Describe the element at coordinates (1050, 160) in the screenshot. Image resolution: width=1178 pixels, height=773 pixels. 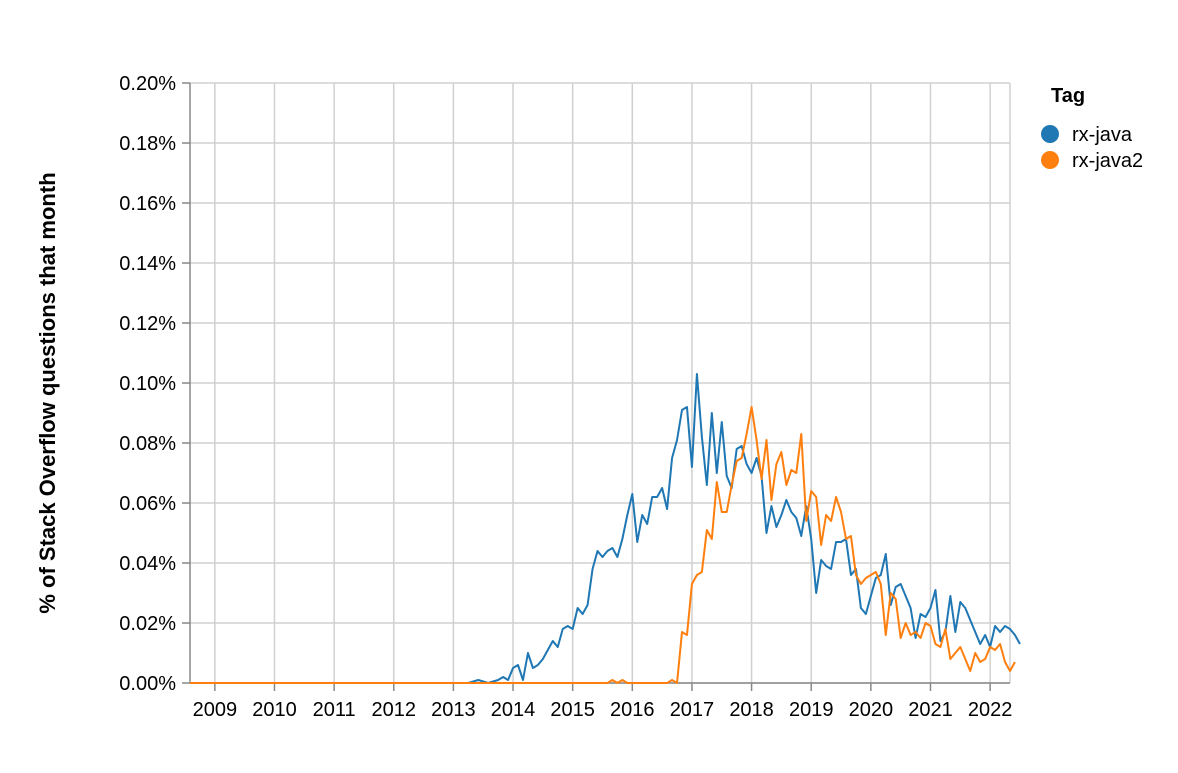
I see `legend-swatch-rx-java2` at that location.